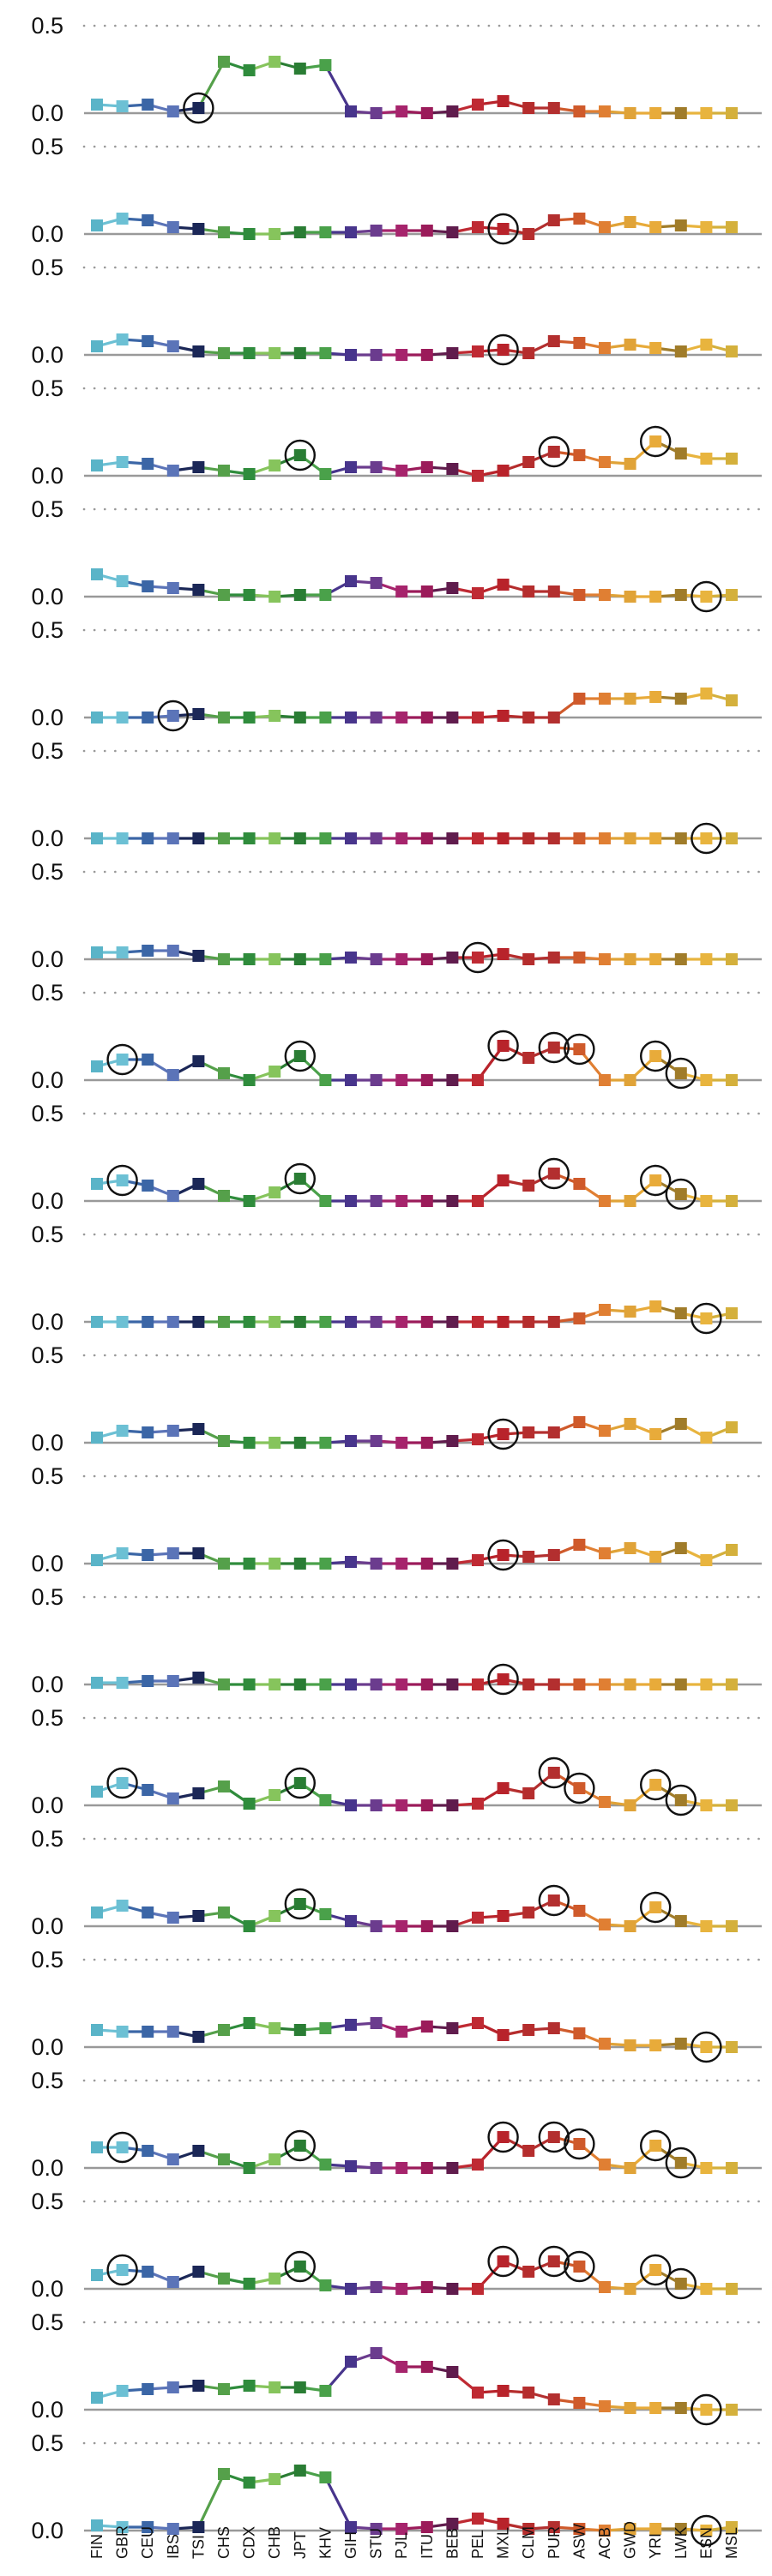 This screenshot has height=2576, width=772. What do you see at coordinates (579, 2541) in the screenshot?
I see `x-tick-label-asw: ASW` at bounding box center [579, 2541].